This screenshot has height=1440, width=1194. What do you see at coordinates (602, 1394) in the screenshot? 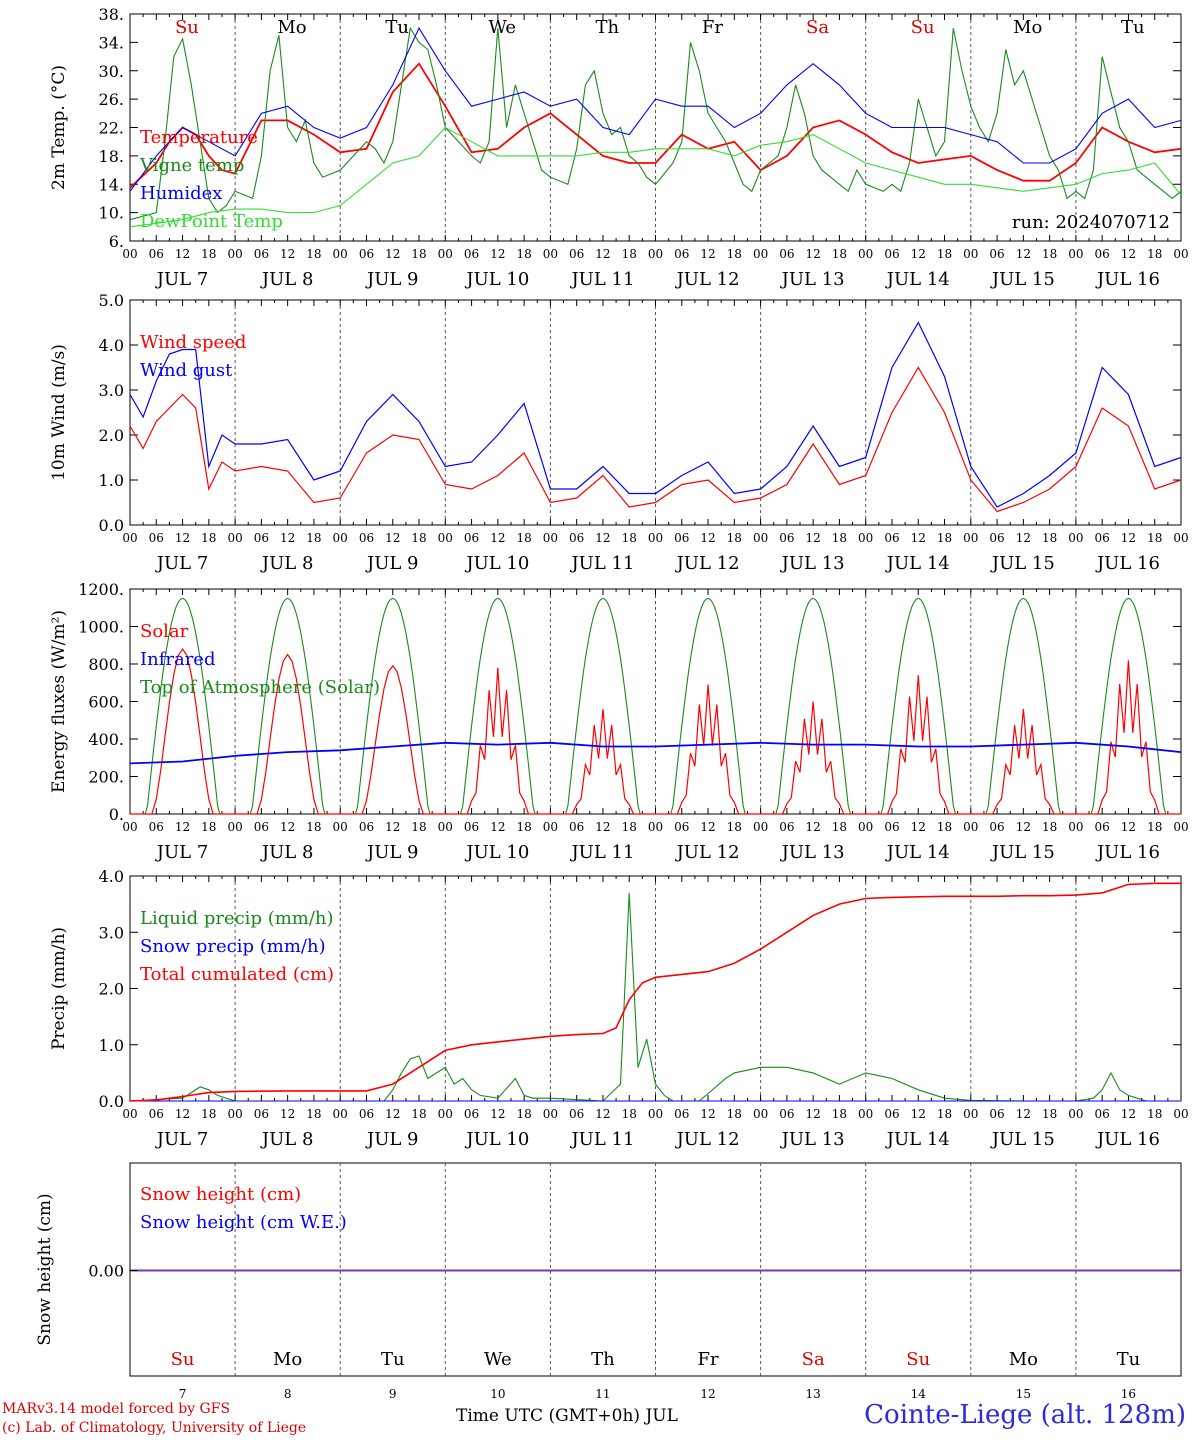
I see `day-number-label: 11` at bounding box center [602, 1394].